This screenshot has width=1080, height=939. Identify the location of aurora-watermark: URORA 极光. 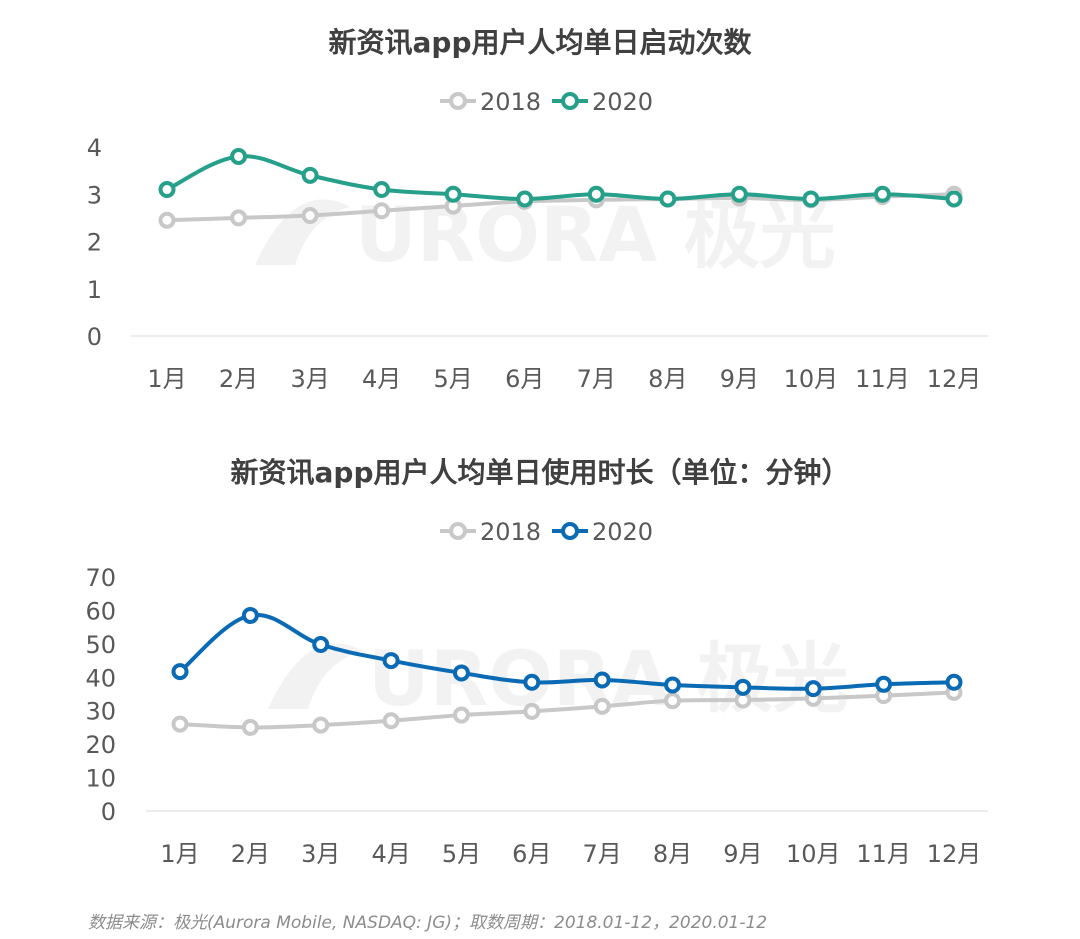
(545, 234).